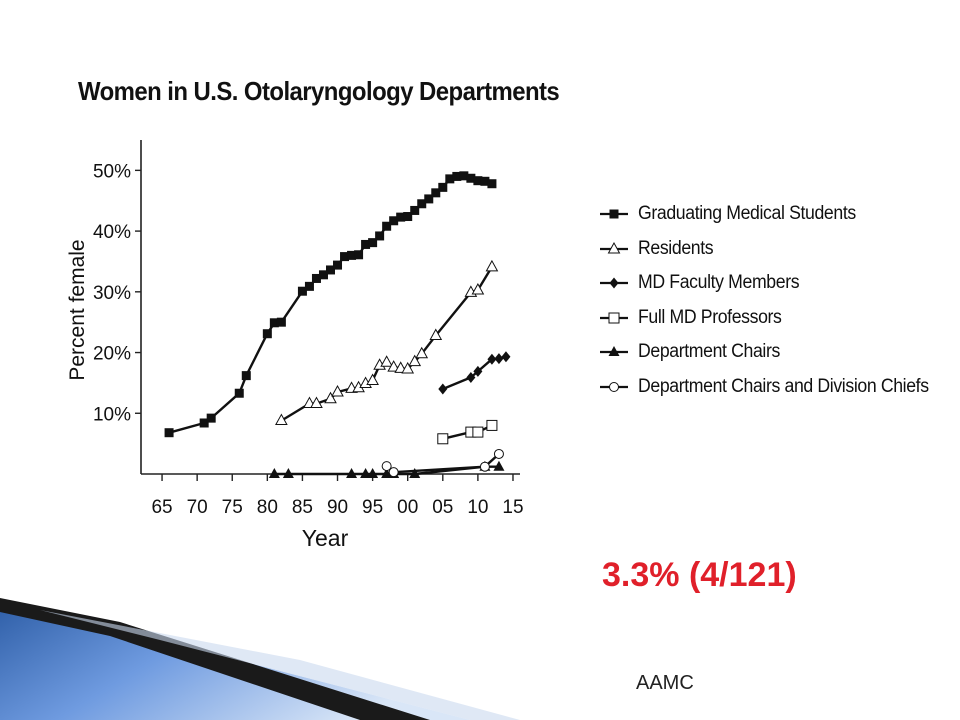 Image resolution: width=960 pixels, height=720 pixels. I want to click on source-label: AAMC, so click(665, 683).